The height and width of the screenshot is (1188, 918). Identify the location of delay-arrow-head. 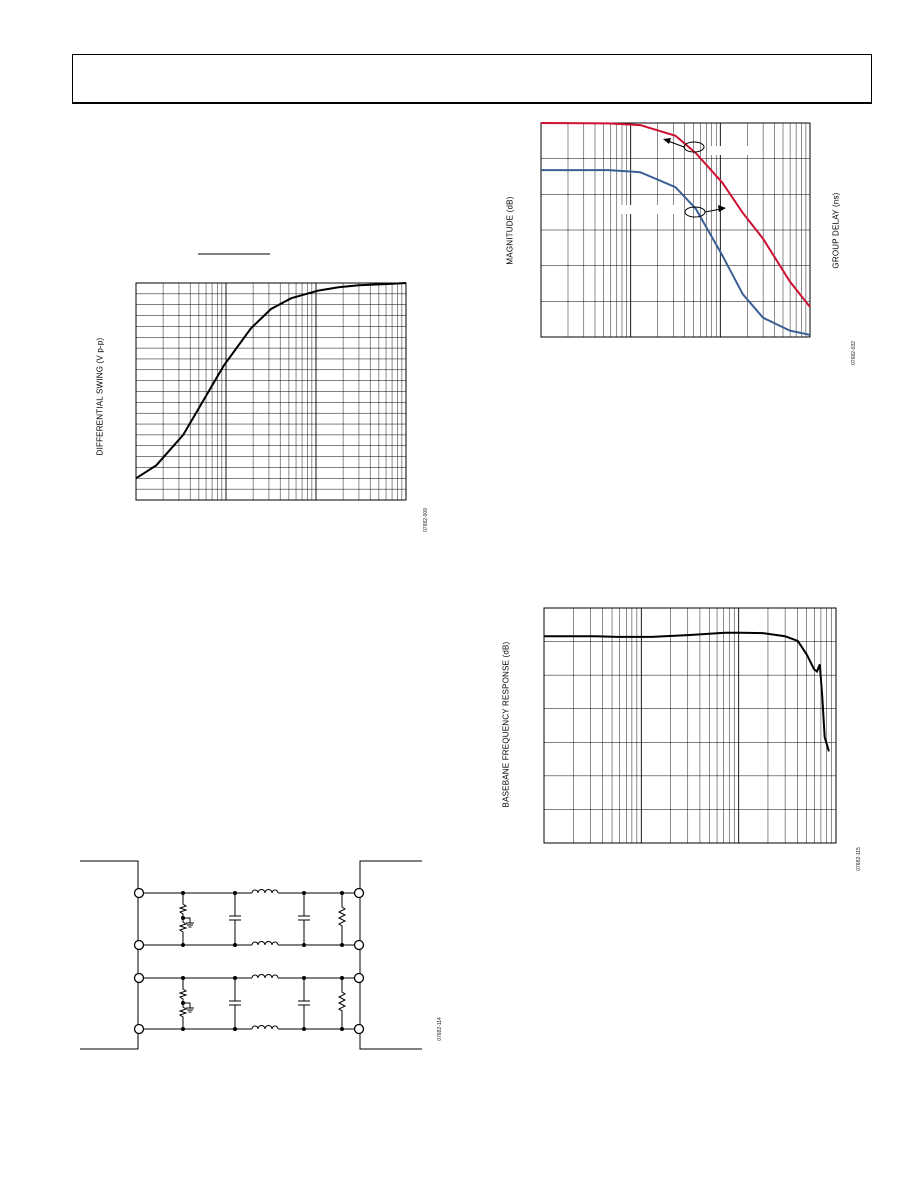
(722, 208).